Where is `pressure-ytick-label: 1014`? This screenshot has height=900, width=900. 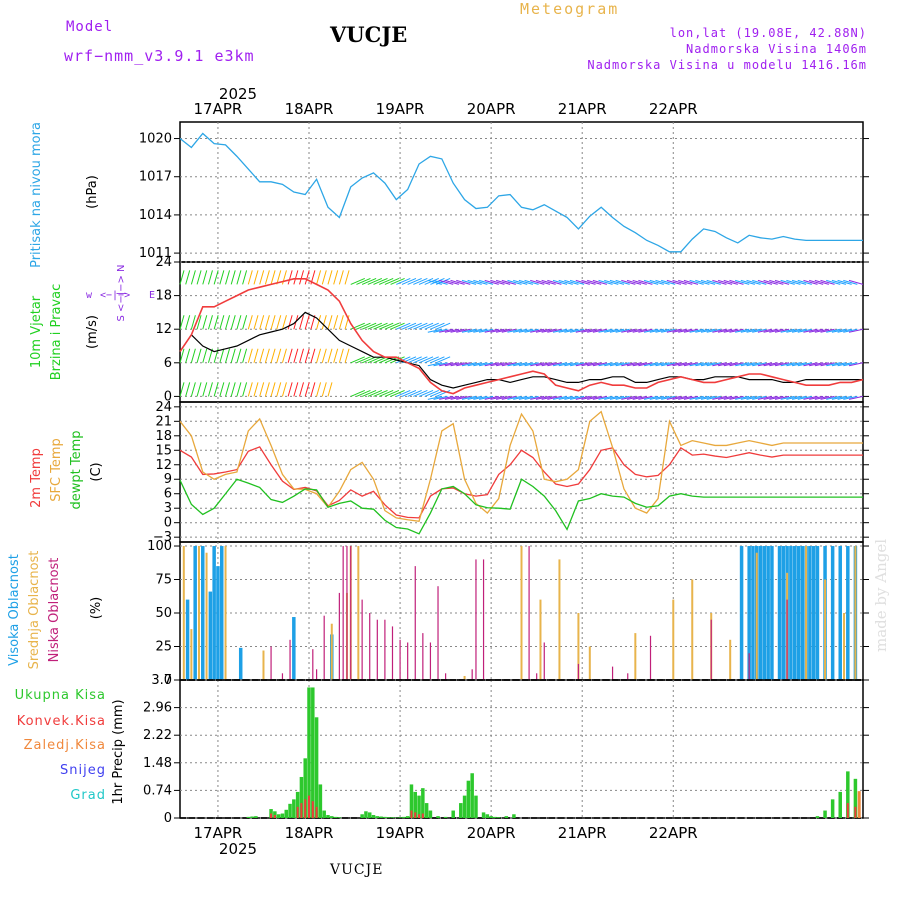
pressure-ytick-label: 1014 is located at coordinates (155, 215).